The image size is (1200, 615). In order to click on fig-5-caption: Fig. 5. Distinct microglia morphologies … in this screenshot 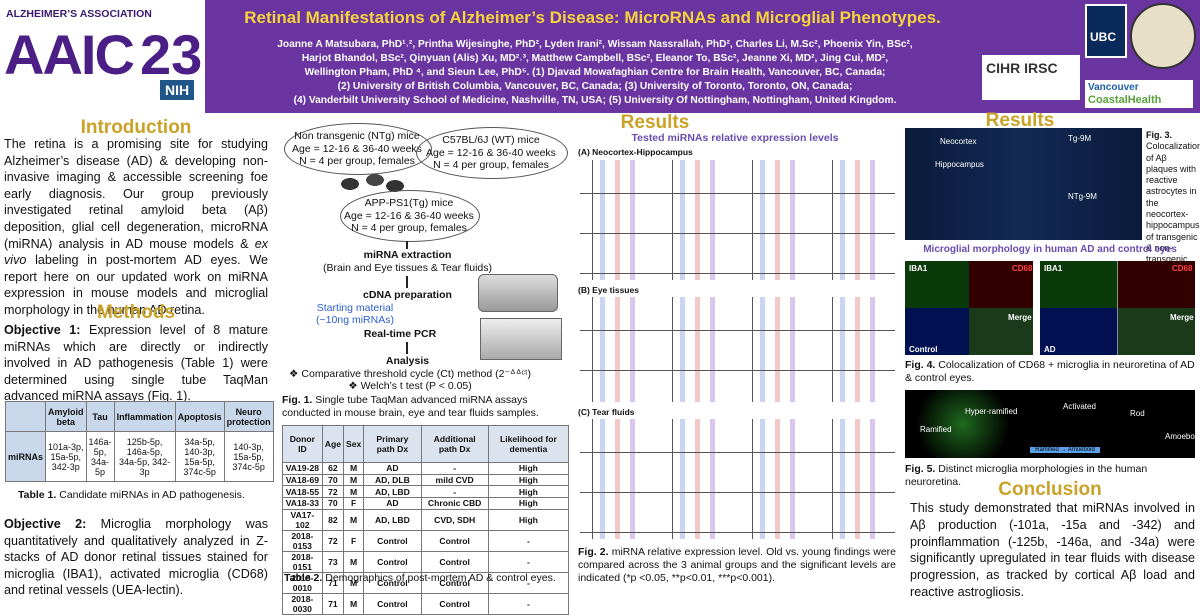, I will do `click(1051, 476)`.